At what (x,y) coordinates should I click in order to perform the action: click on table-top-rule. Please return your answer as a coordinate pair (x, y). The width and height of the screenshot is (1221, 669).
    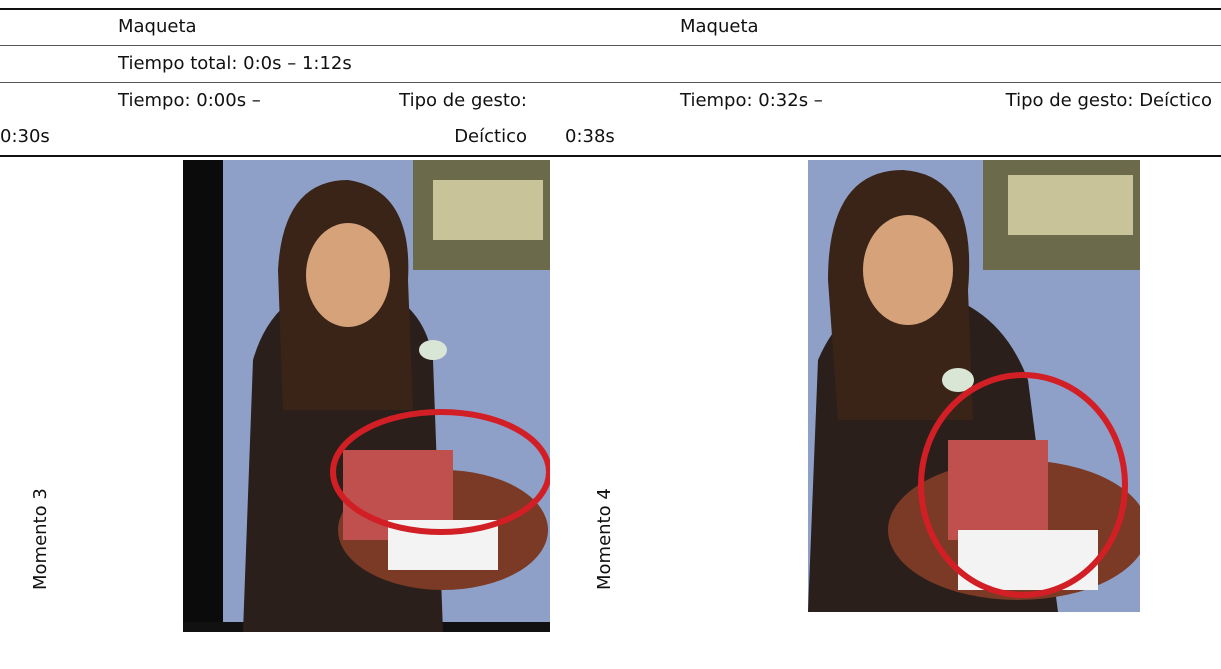
    Looking at the image, I should click on (610, 9).